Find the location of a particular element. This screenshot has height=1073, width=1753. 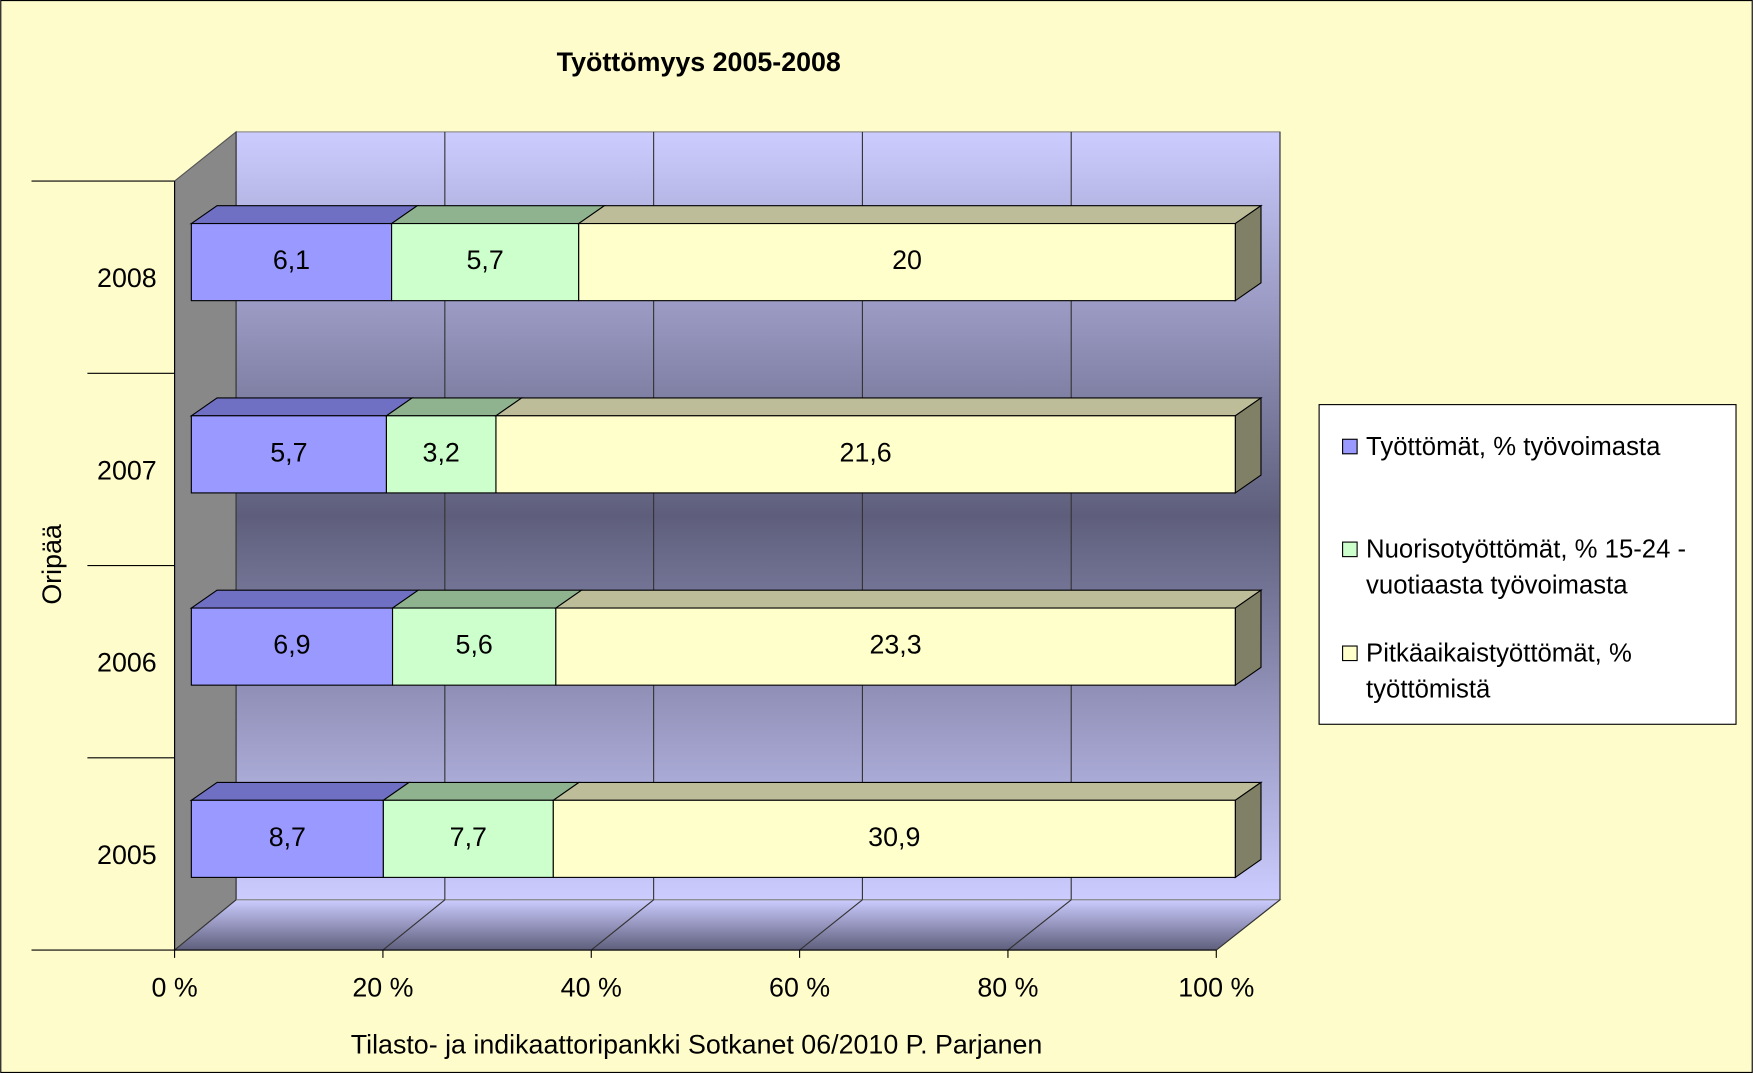

chart-title: Työttömyys 2005-2008 is located at coordinates (699, 62).